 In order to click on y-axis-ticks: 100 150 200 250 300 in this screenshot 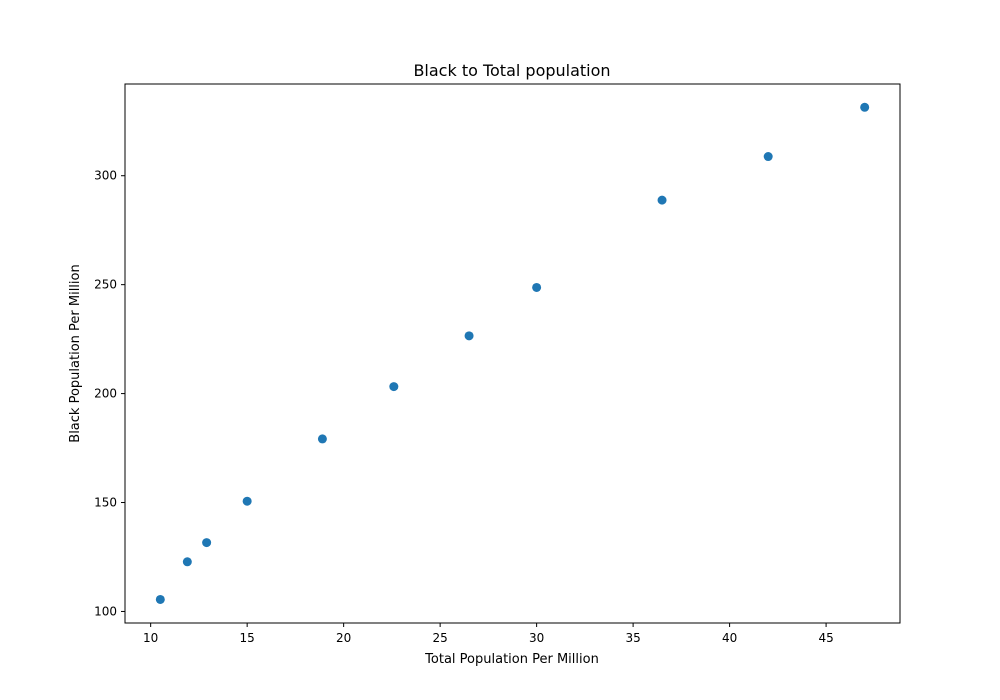, I will do `click(109, 393)`.